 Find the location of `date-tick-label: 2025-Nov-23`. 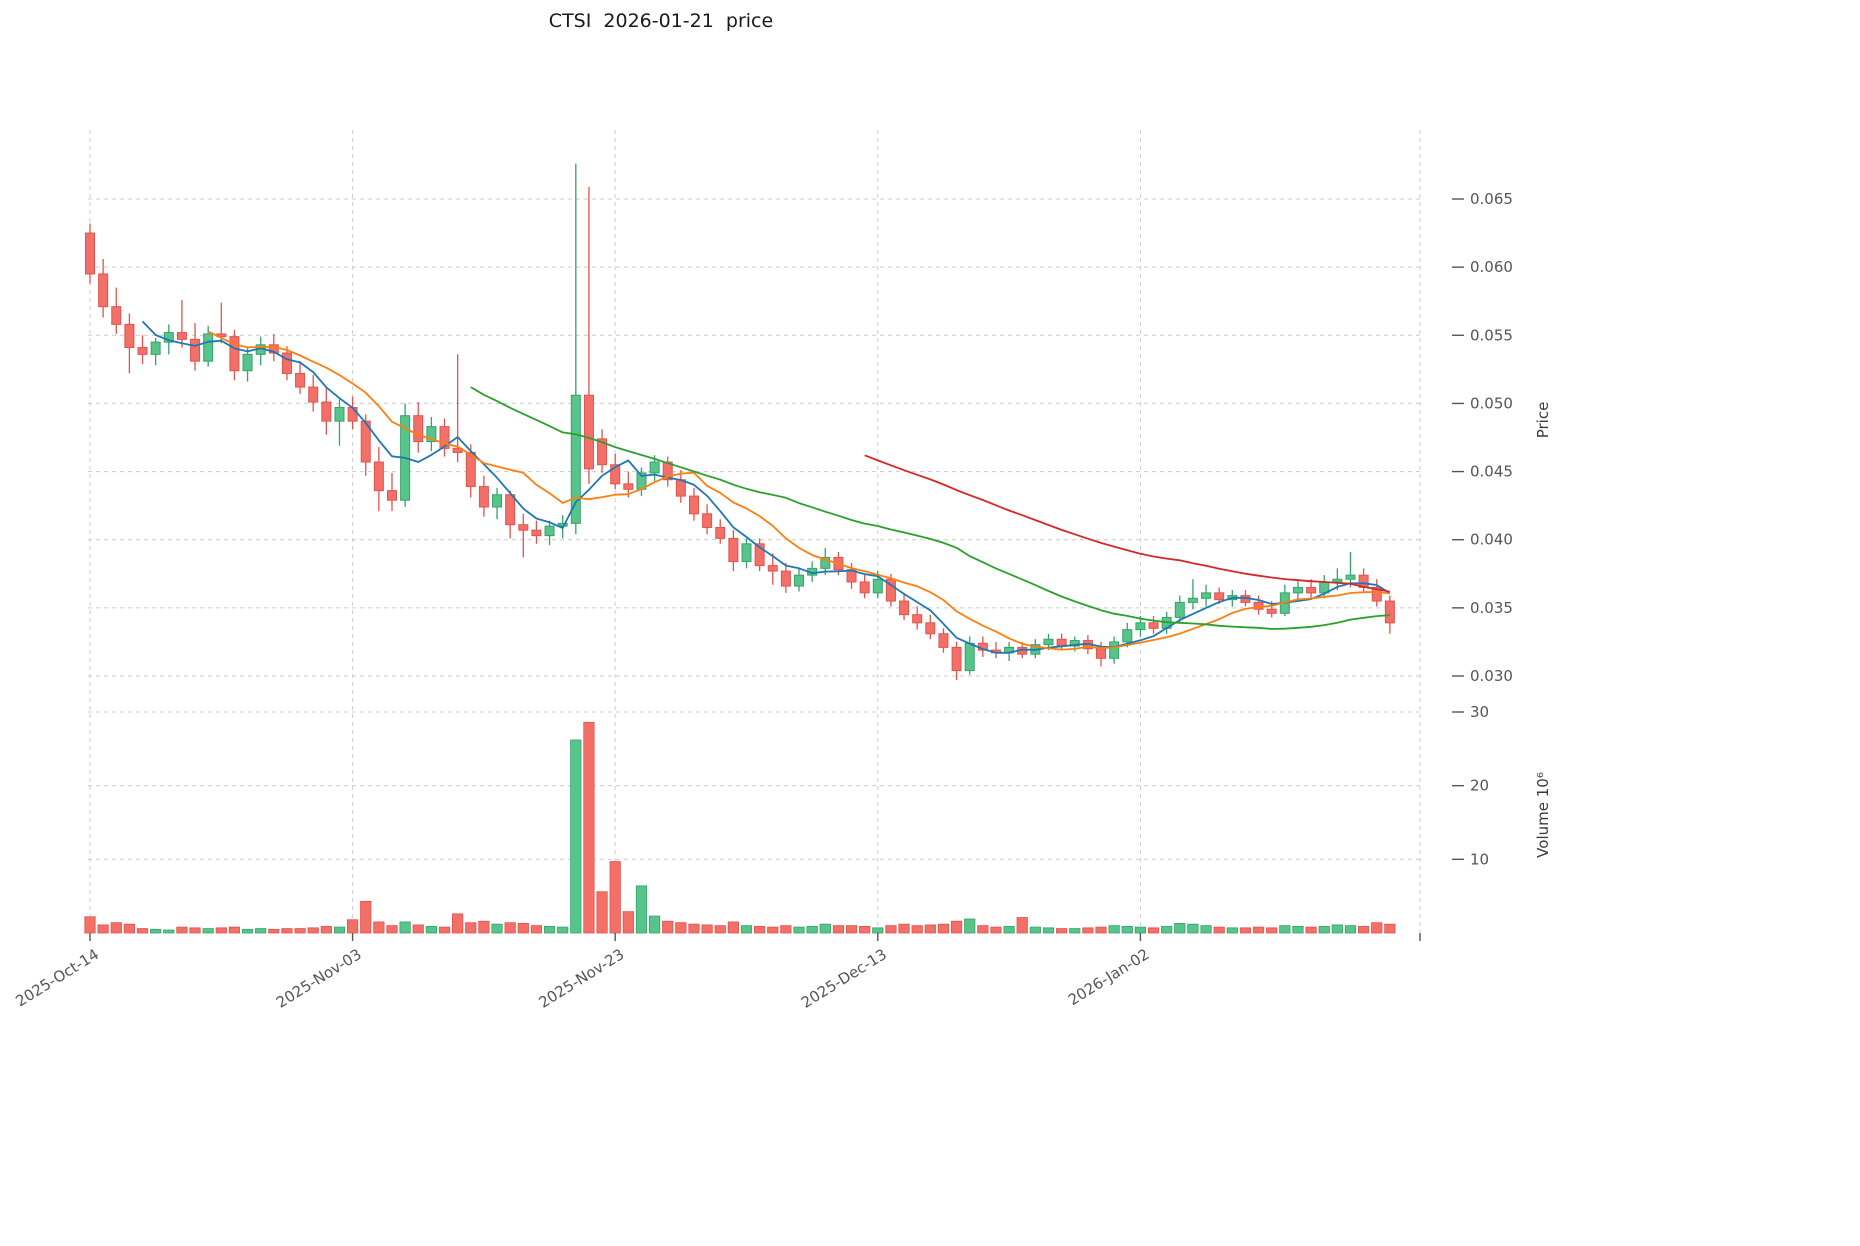

date-tick-label: 2025-Nov-23 is located at coordinates (582, 978).